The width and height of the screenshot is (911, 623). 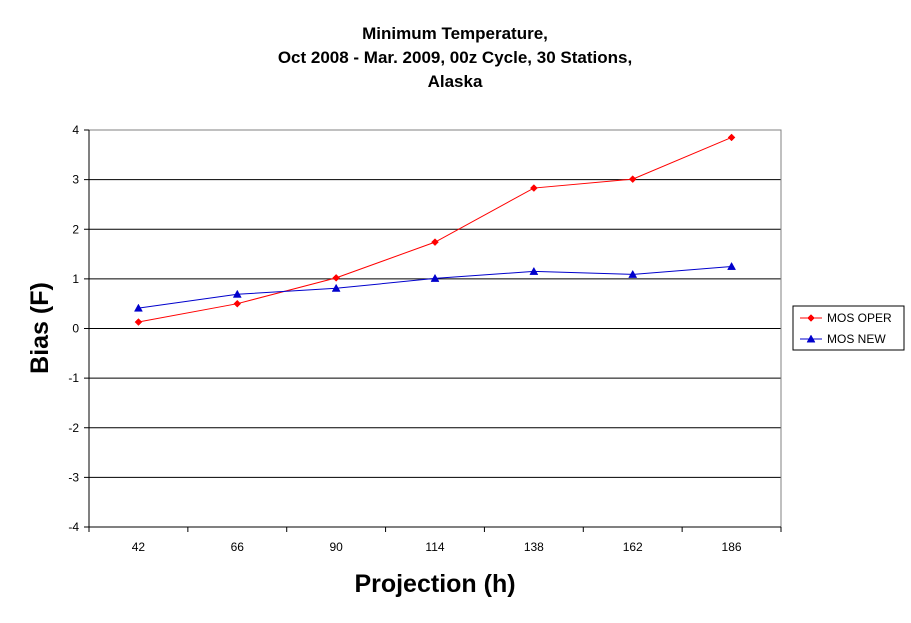 What do you see at coordinates (75, 229) in the screenshot?
I see `y-tick-label: 2` at bounding box center [75, 229].